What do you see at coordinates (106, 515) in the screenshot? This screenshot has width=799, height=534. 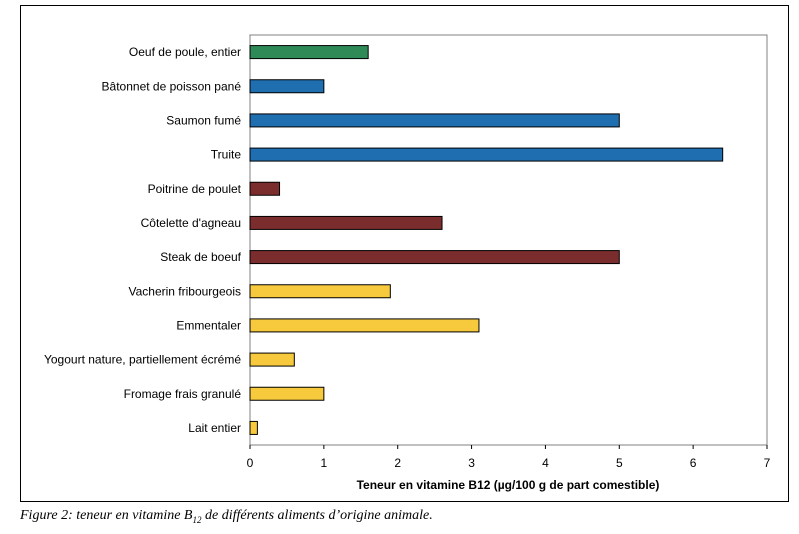 I see `caption-prefix: Figure 2: teneur en vitamine B` at bounding box center [106, 515].